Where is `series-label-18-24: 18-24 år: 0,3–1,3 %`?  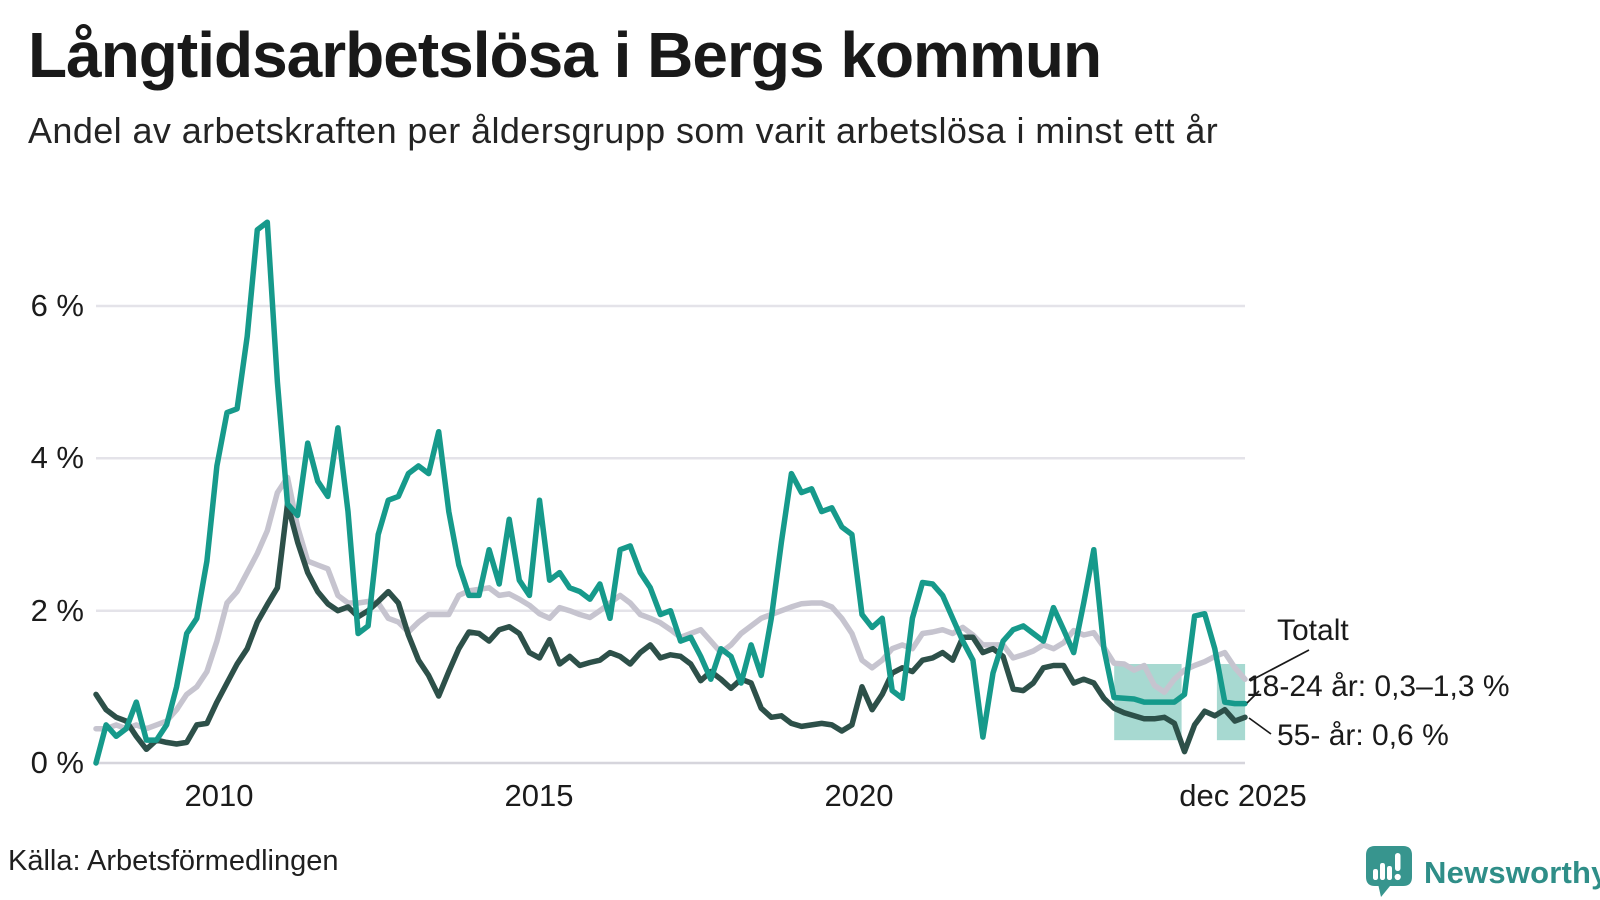 series-label-18-24: 18-24 år: 0,3–1,3 % is located at coordinates (1378, 686).